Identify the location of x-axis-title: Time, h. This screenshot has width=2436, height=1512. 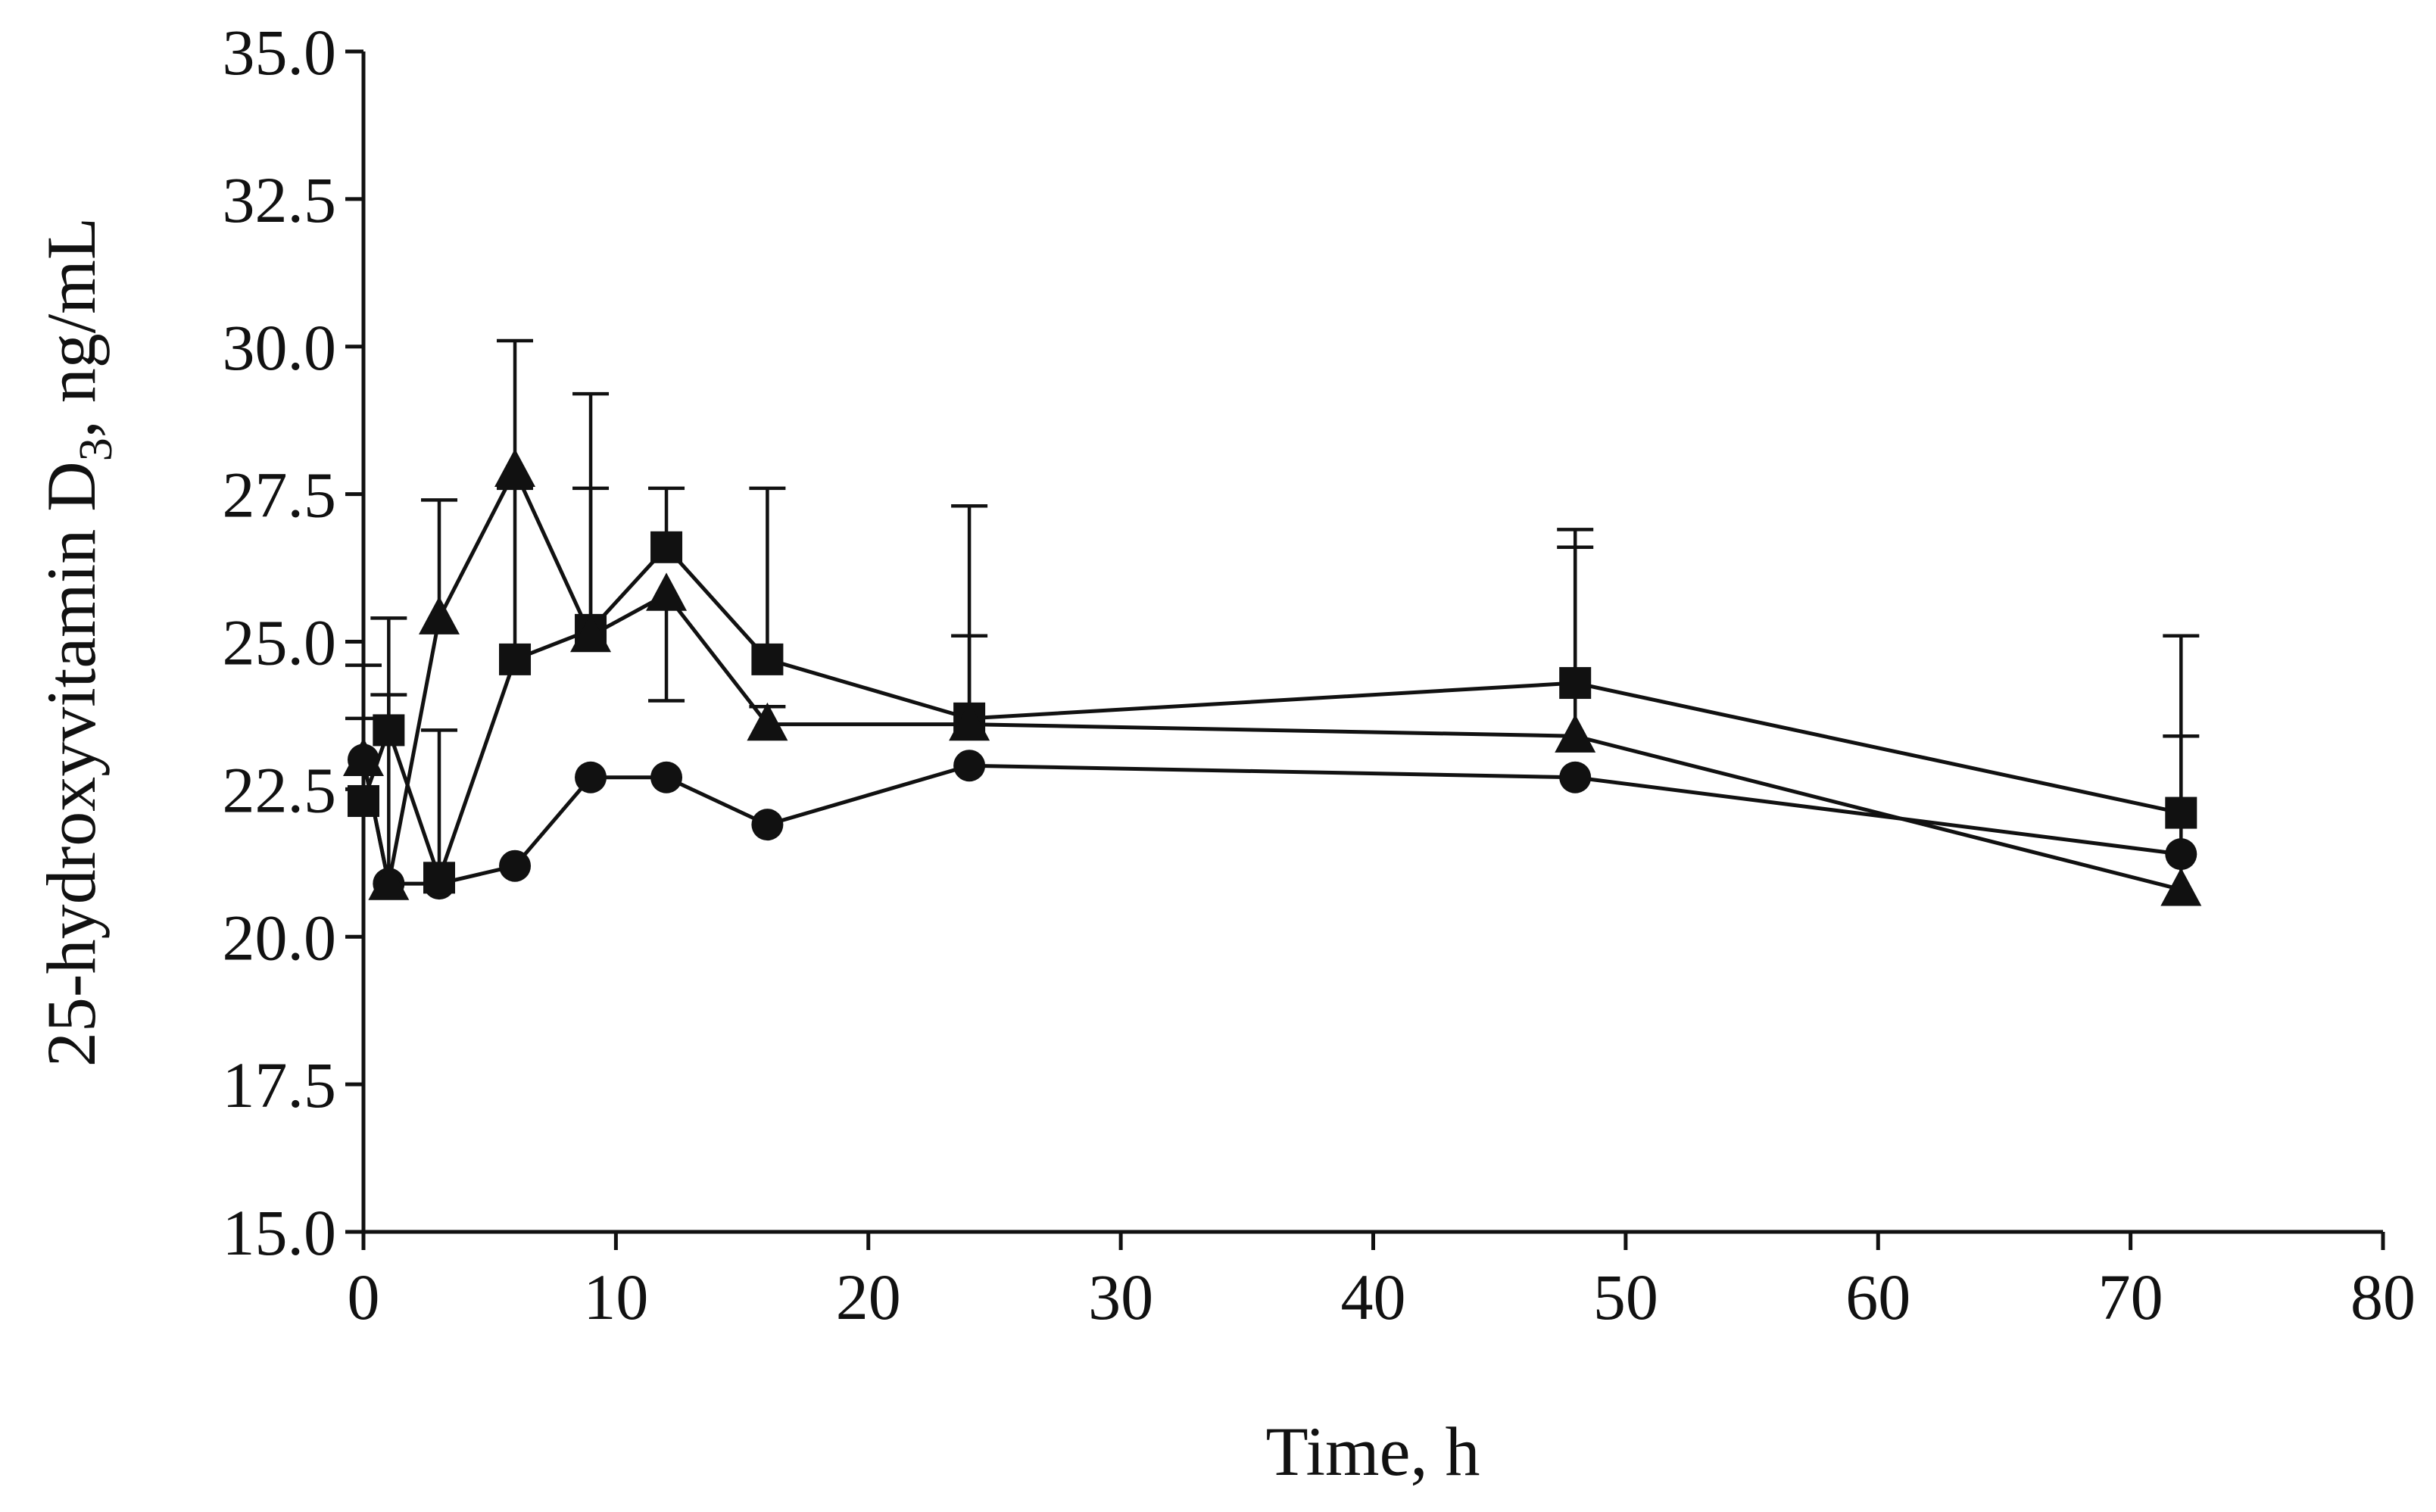
(1373, 1451).